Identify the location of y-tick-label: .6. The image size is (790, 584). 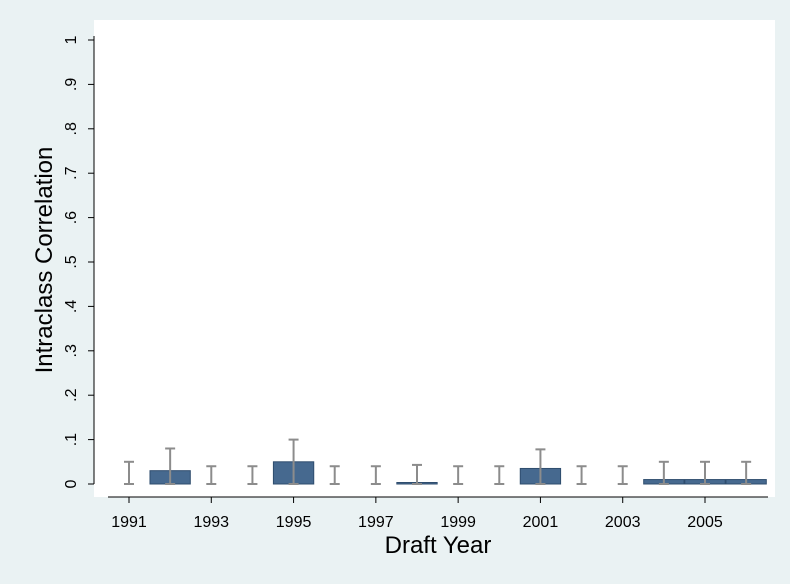
(71, 217).